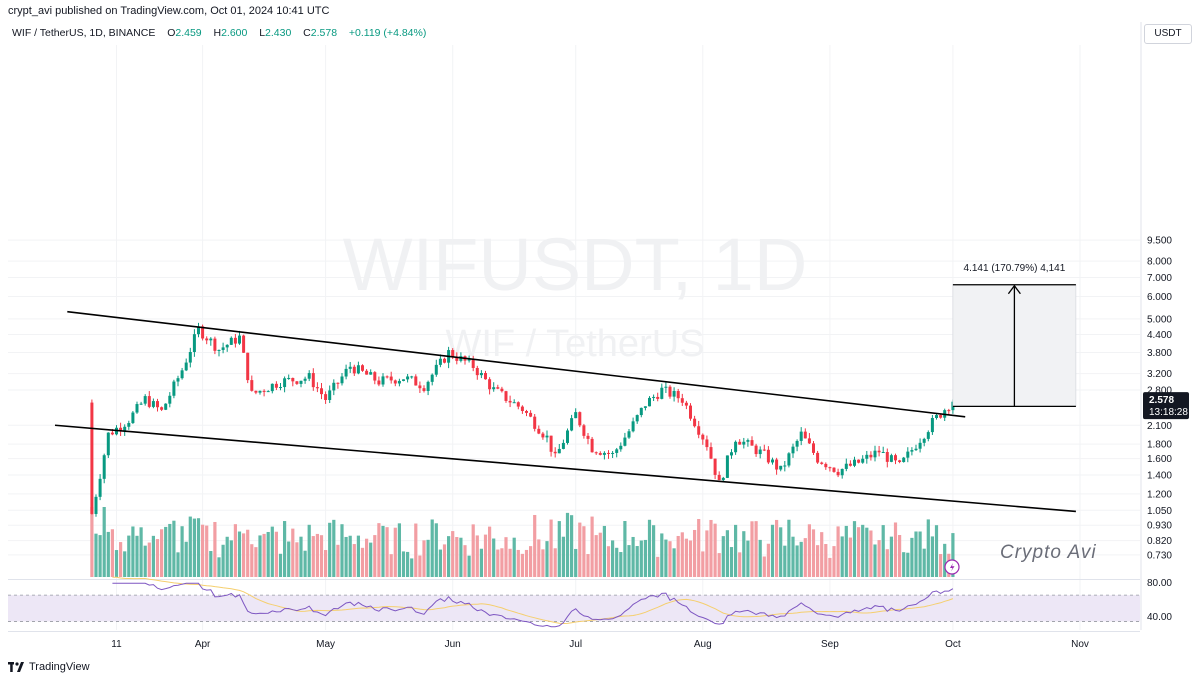 This screenshot has height=681, width=1200. What do you see at coordinates (1161, 400) in the screenshot?
I see `last-price-label: 2.578` at bounding box center [1161, 400].